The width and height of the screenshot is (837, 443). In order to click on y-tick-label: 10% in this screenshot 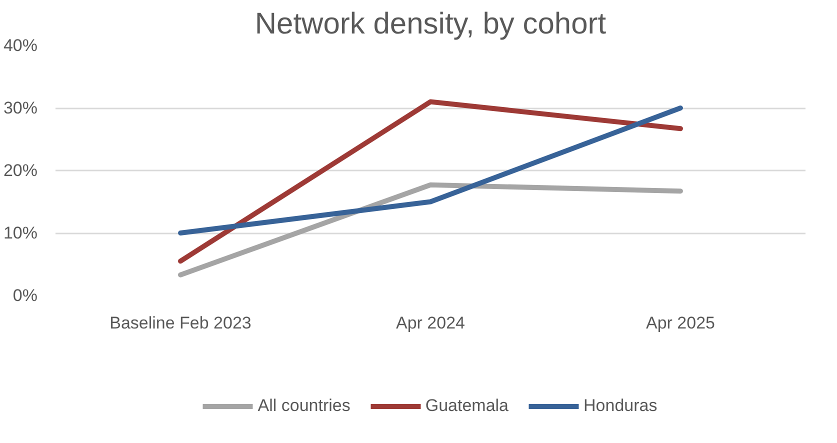, I will do `click(20, 233)`.